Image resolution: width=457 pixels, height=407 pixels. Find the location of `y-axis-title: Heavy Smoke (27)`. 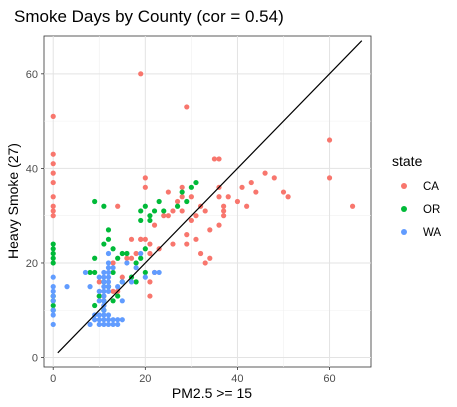

y-axis-title: Heavy Smoke (27) is located at coordinates (13, 201).